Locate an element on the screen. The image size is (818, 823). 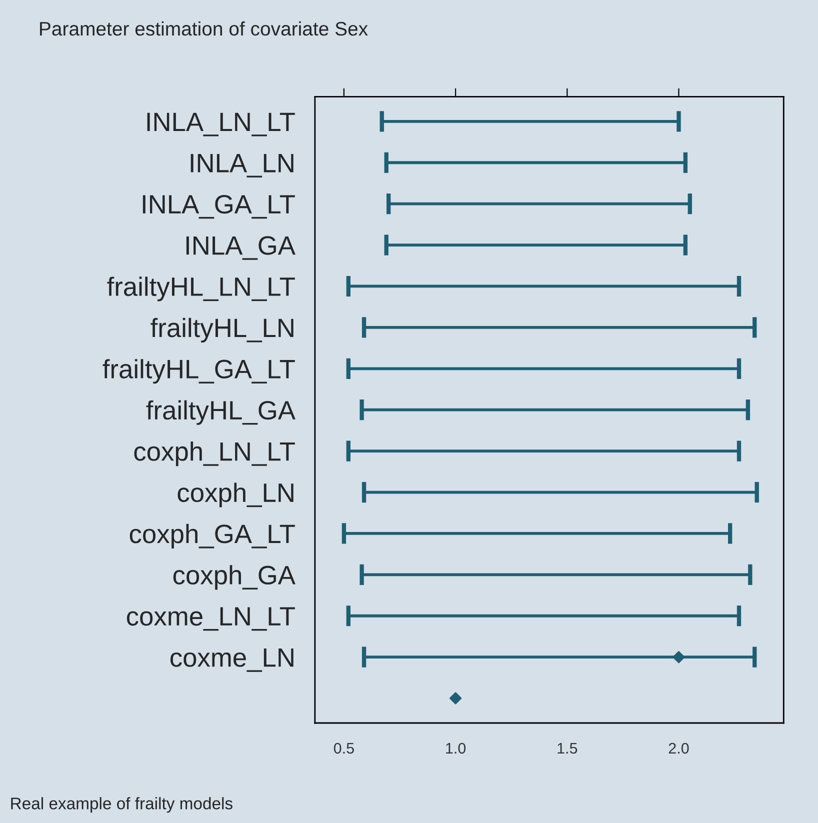
y-tick-label: INLA_GA_LT is located at coordinates (218, 206).